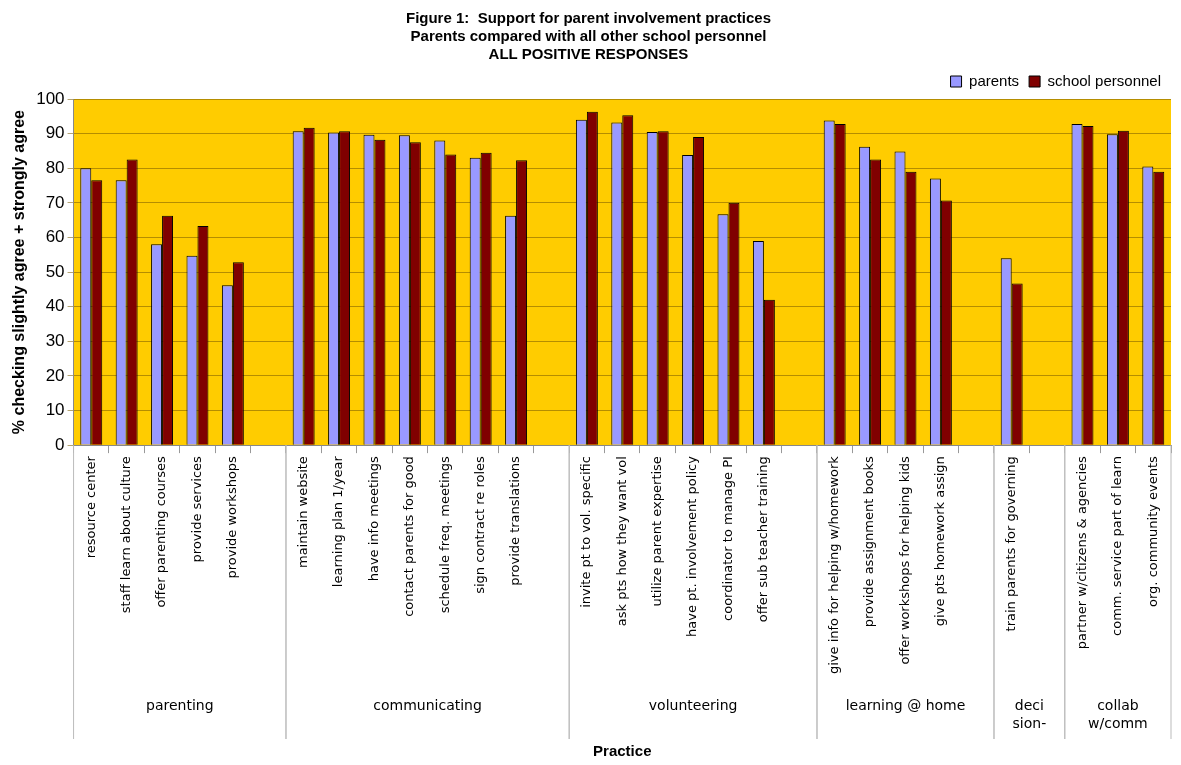 The width and height of the screenshot is (1181, 765). Describe the element at coordinates (515, 520) in the screenshot. I see `x-tick-label: provide translations` at that location.